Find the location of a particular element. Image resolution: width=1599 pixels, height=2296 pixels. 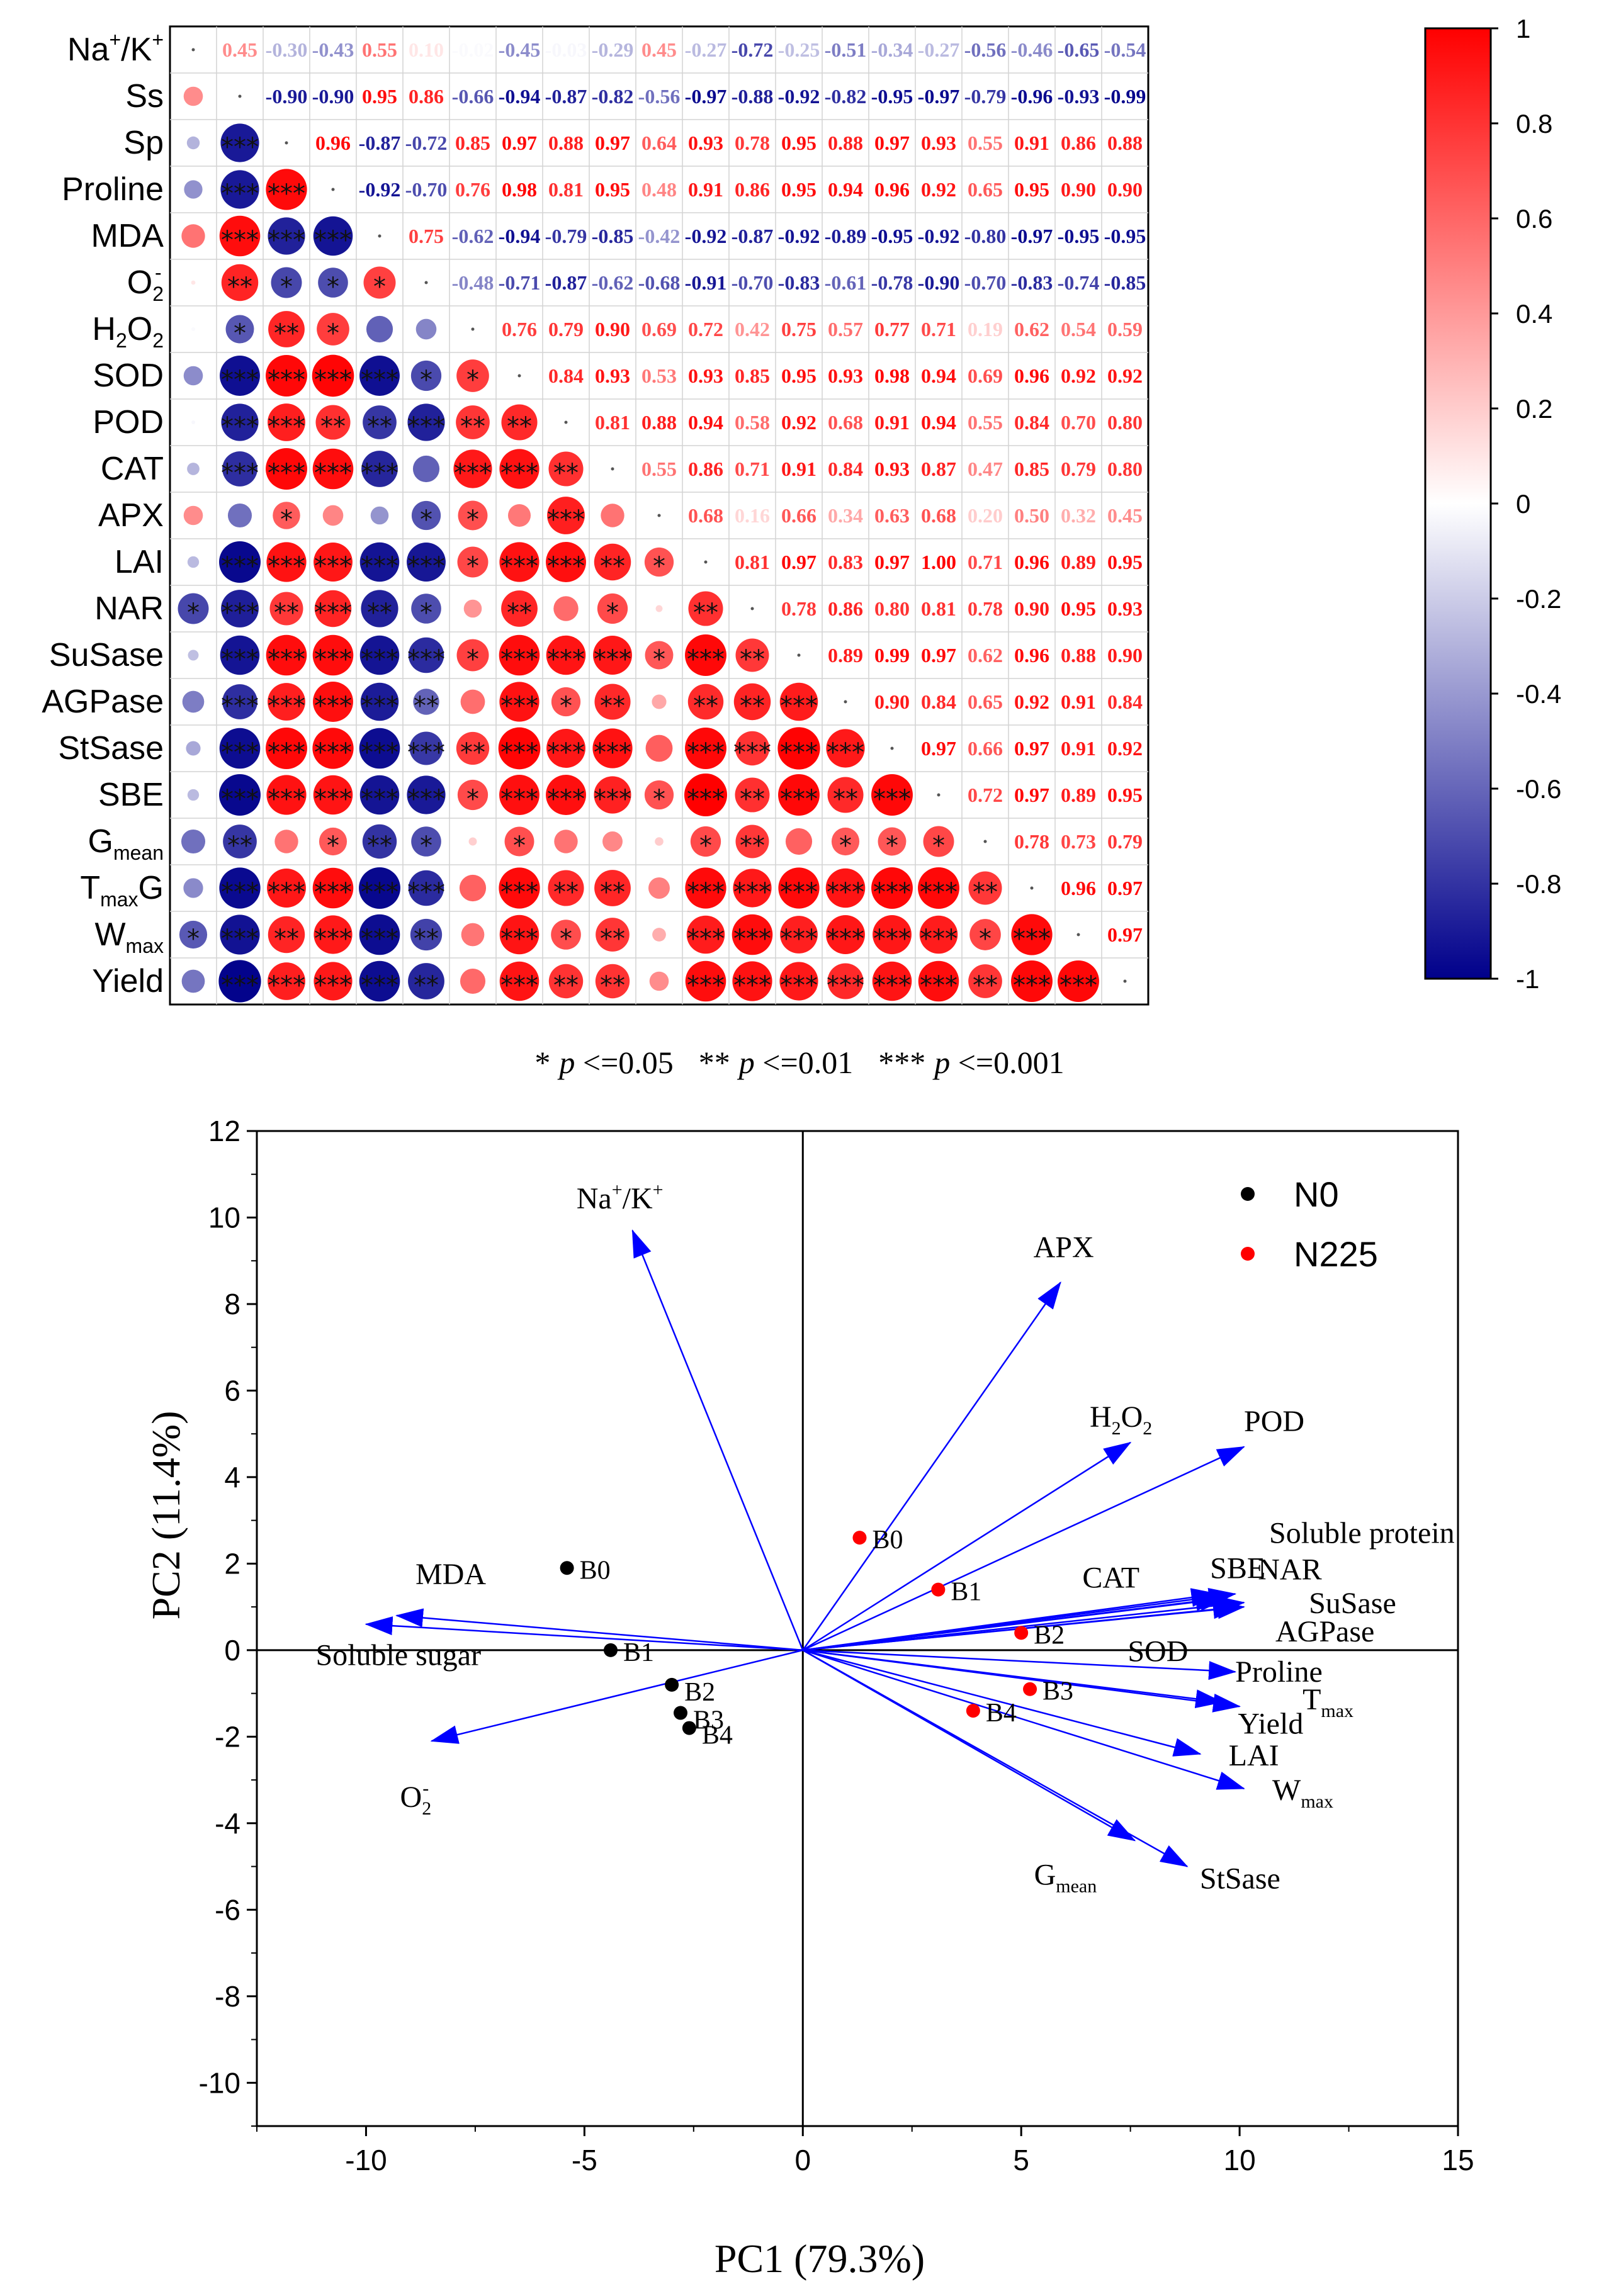

row-label-main: Sp is located at coordinates (143, 143).